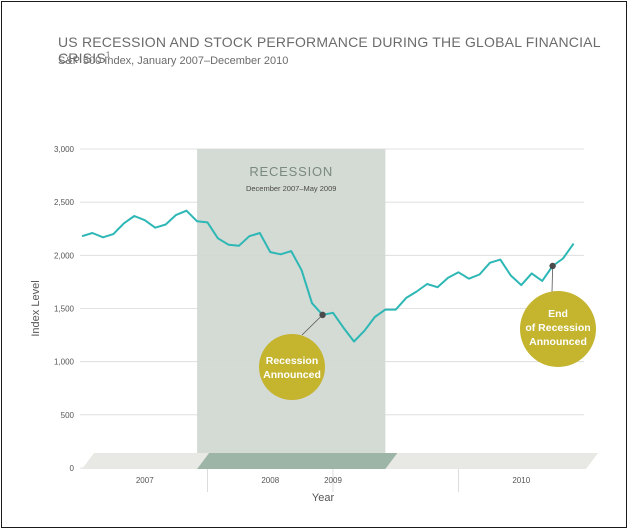 This screenshot has width=628, height=529. What do you see at coordinates (558, 314) in the screenshot?
I see `annotation-label-line: End` at bounding box center [558, 314].